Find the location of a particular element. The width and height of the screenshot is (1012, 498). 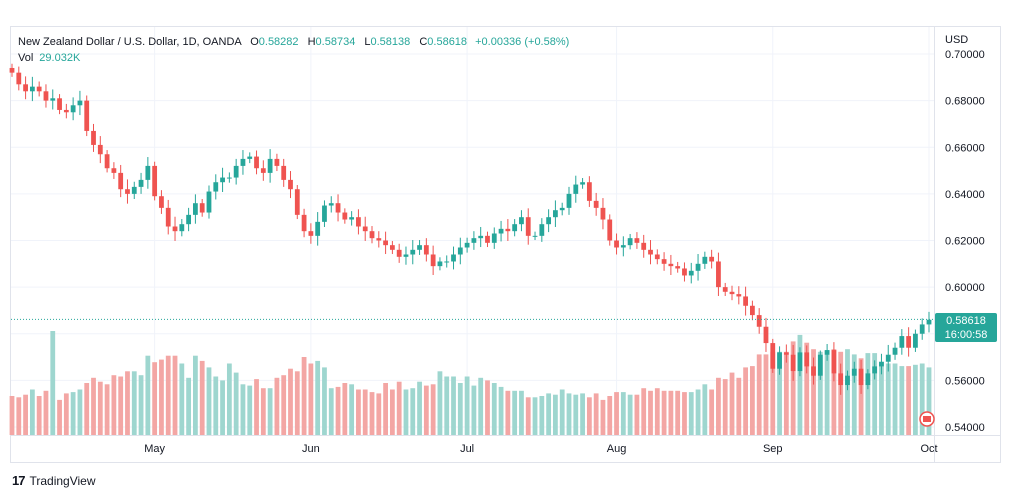

y-tick-label: 0.70000 is located at coordinates (965, 55).